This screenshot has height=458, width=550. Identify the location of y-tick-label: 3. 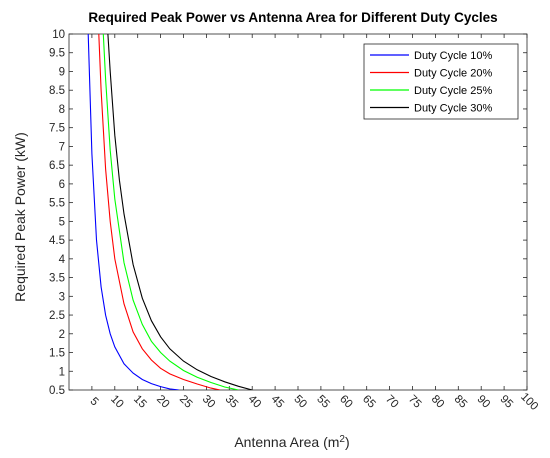
(62, 297).